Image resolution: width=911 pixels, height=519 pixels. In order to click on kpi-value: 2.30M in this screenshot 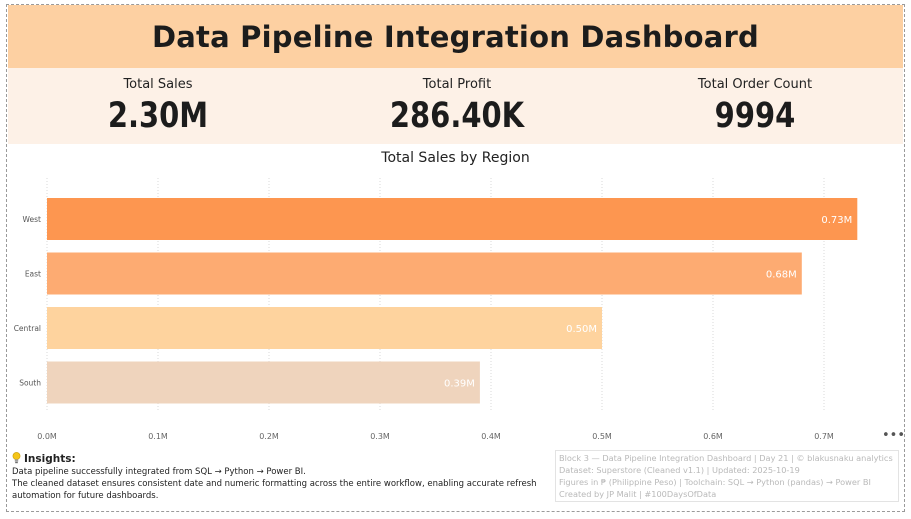, I will do `click(158, 116)`.